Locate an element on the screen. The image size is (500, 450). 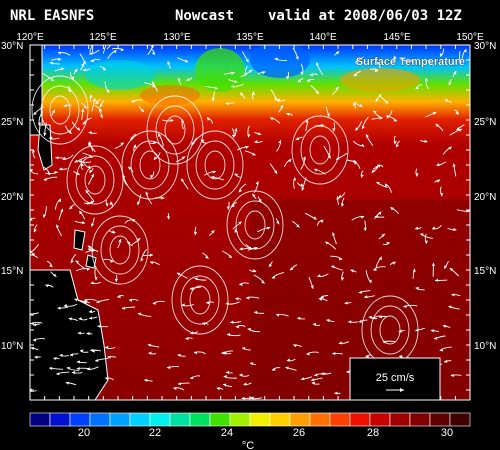
latitude-labels-left: 30°N 25°N 20°N 15°N 10°N is located at coordinates (12, 196).